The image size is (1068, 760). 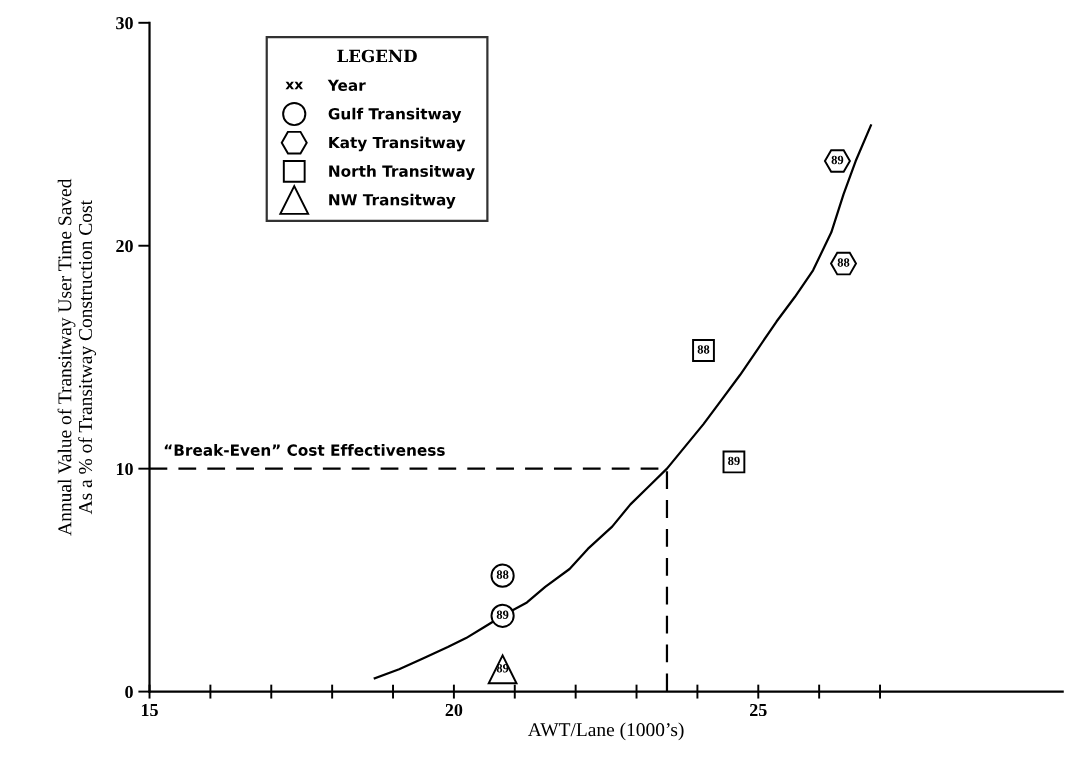 What do you see at coordinates (392, 201) in the screenshot?
I see `legend-label: NW Transitway` at bounding box center [392, 201].